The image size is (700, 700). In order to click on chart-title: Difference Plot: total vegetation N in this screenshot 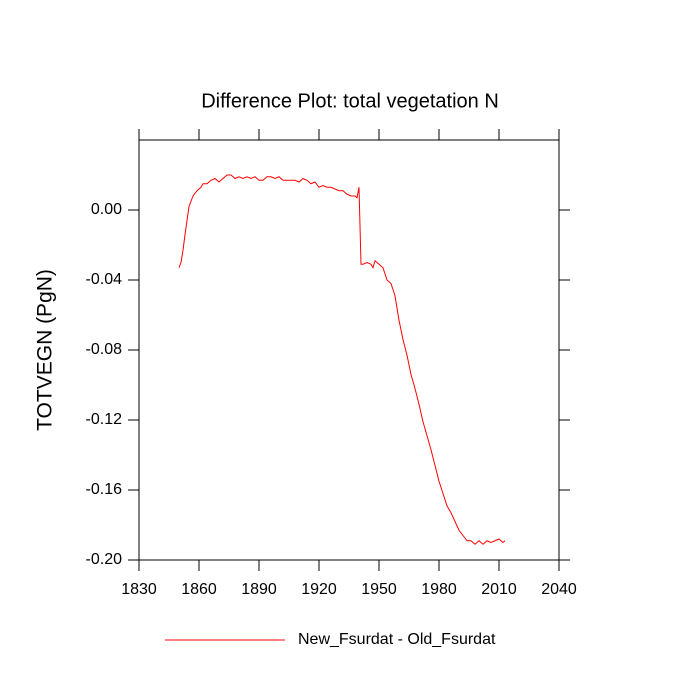, I will do `click(350, 101)`.